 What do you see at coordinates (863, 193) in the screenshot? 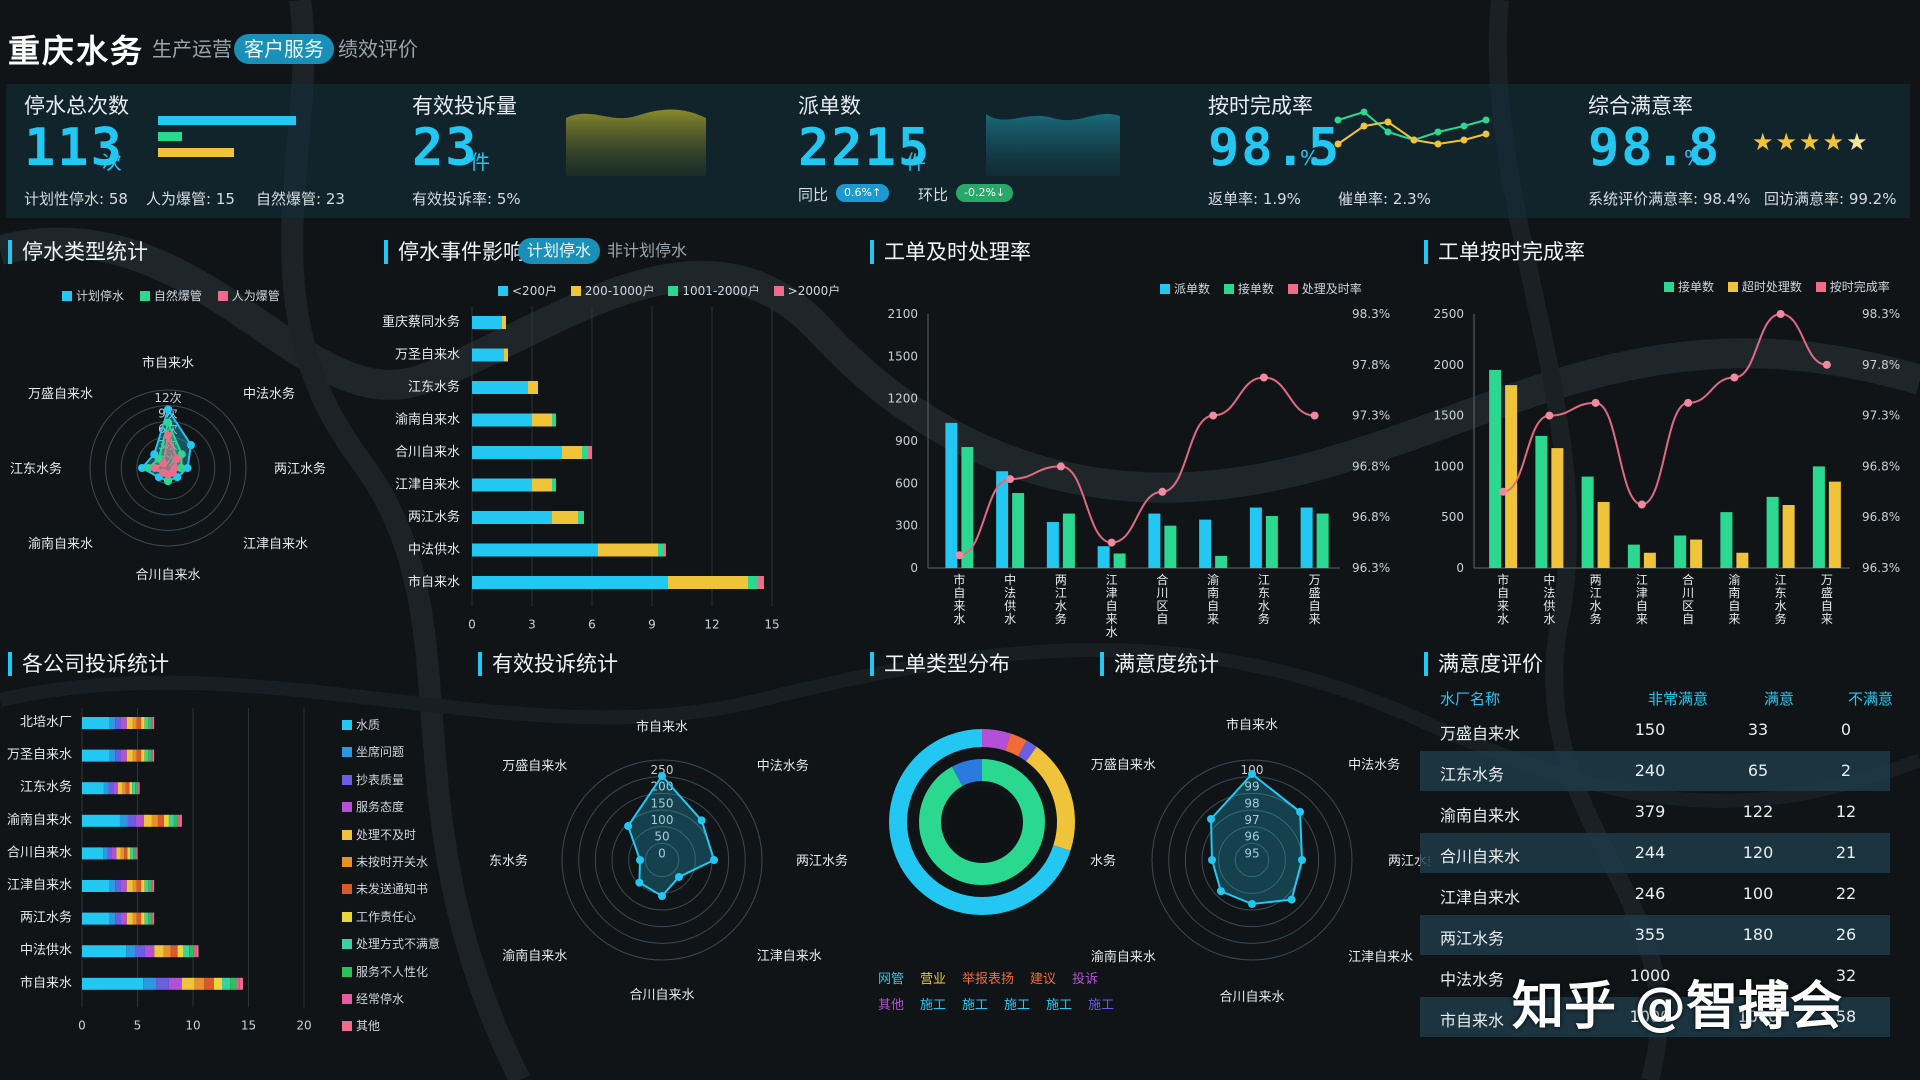
I see `kpi-dispatch-yoy-chip: 0.6%↑` at bounding box center [863, 193].